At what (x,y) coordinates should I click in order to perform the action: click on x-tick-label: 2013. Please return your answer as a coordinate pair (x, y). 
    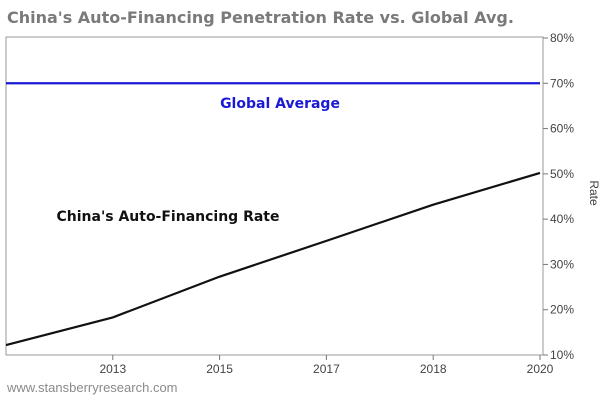
    Looking at the image, I should click on (112, 369).